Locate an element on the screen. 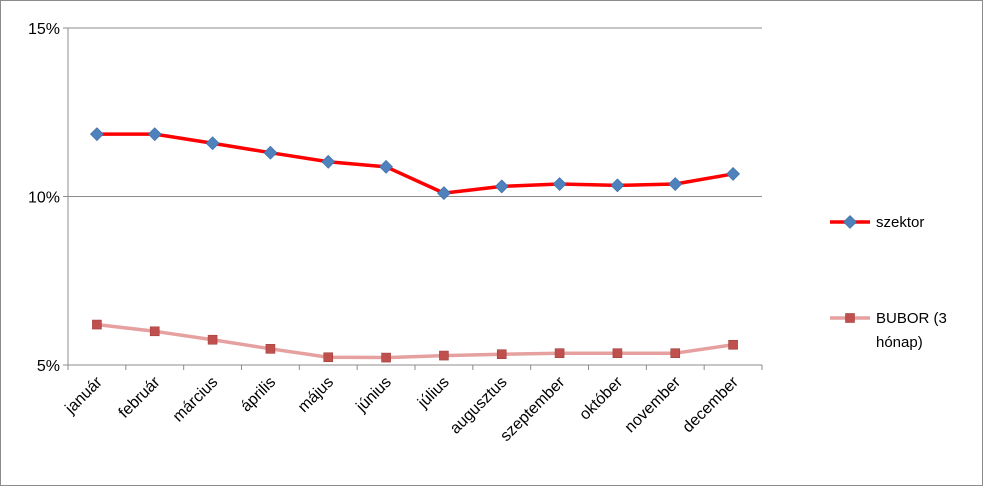  x-tick-label: november is located at coordinates (653, 404).